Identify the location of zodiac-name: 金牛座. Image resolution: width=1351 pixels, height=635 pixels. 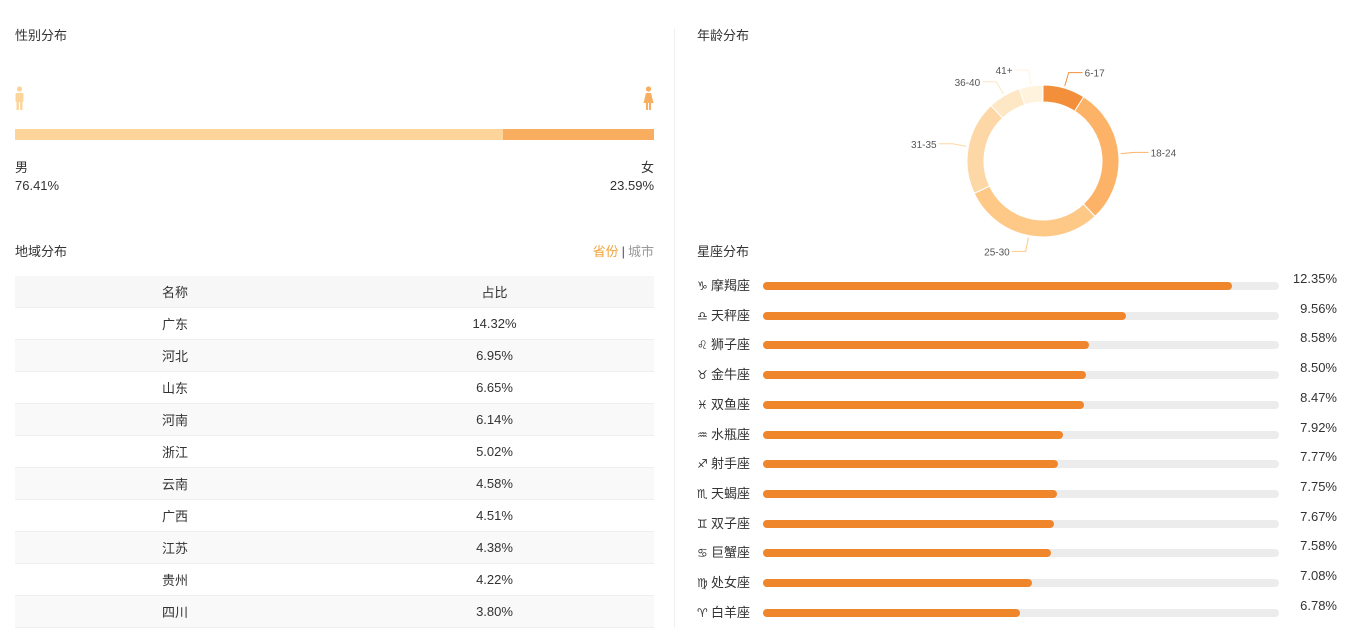
(731, 375).